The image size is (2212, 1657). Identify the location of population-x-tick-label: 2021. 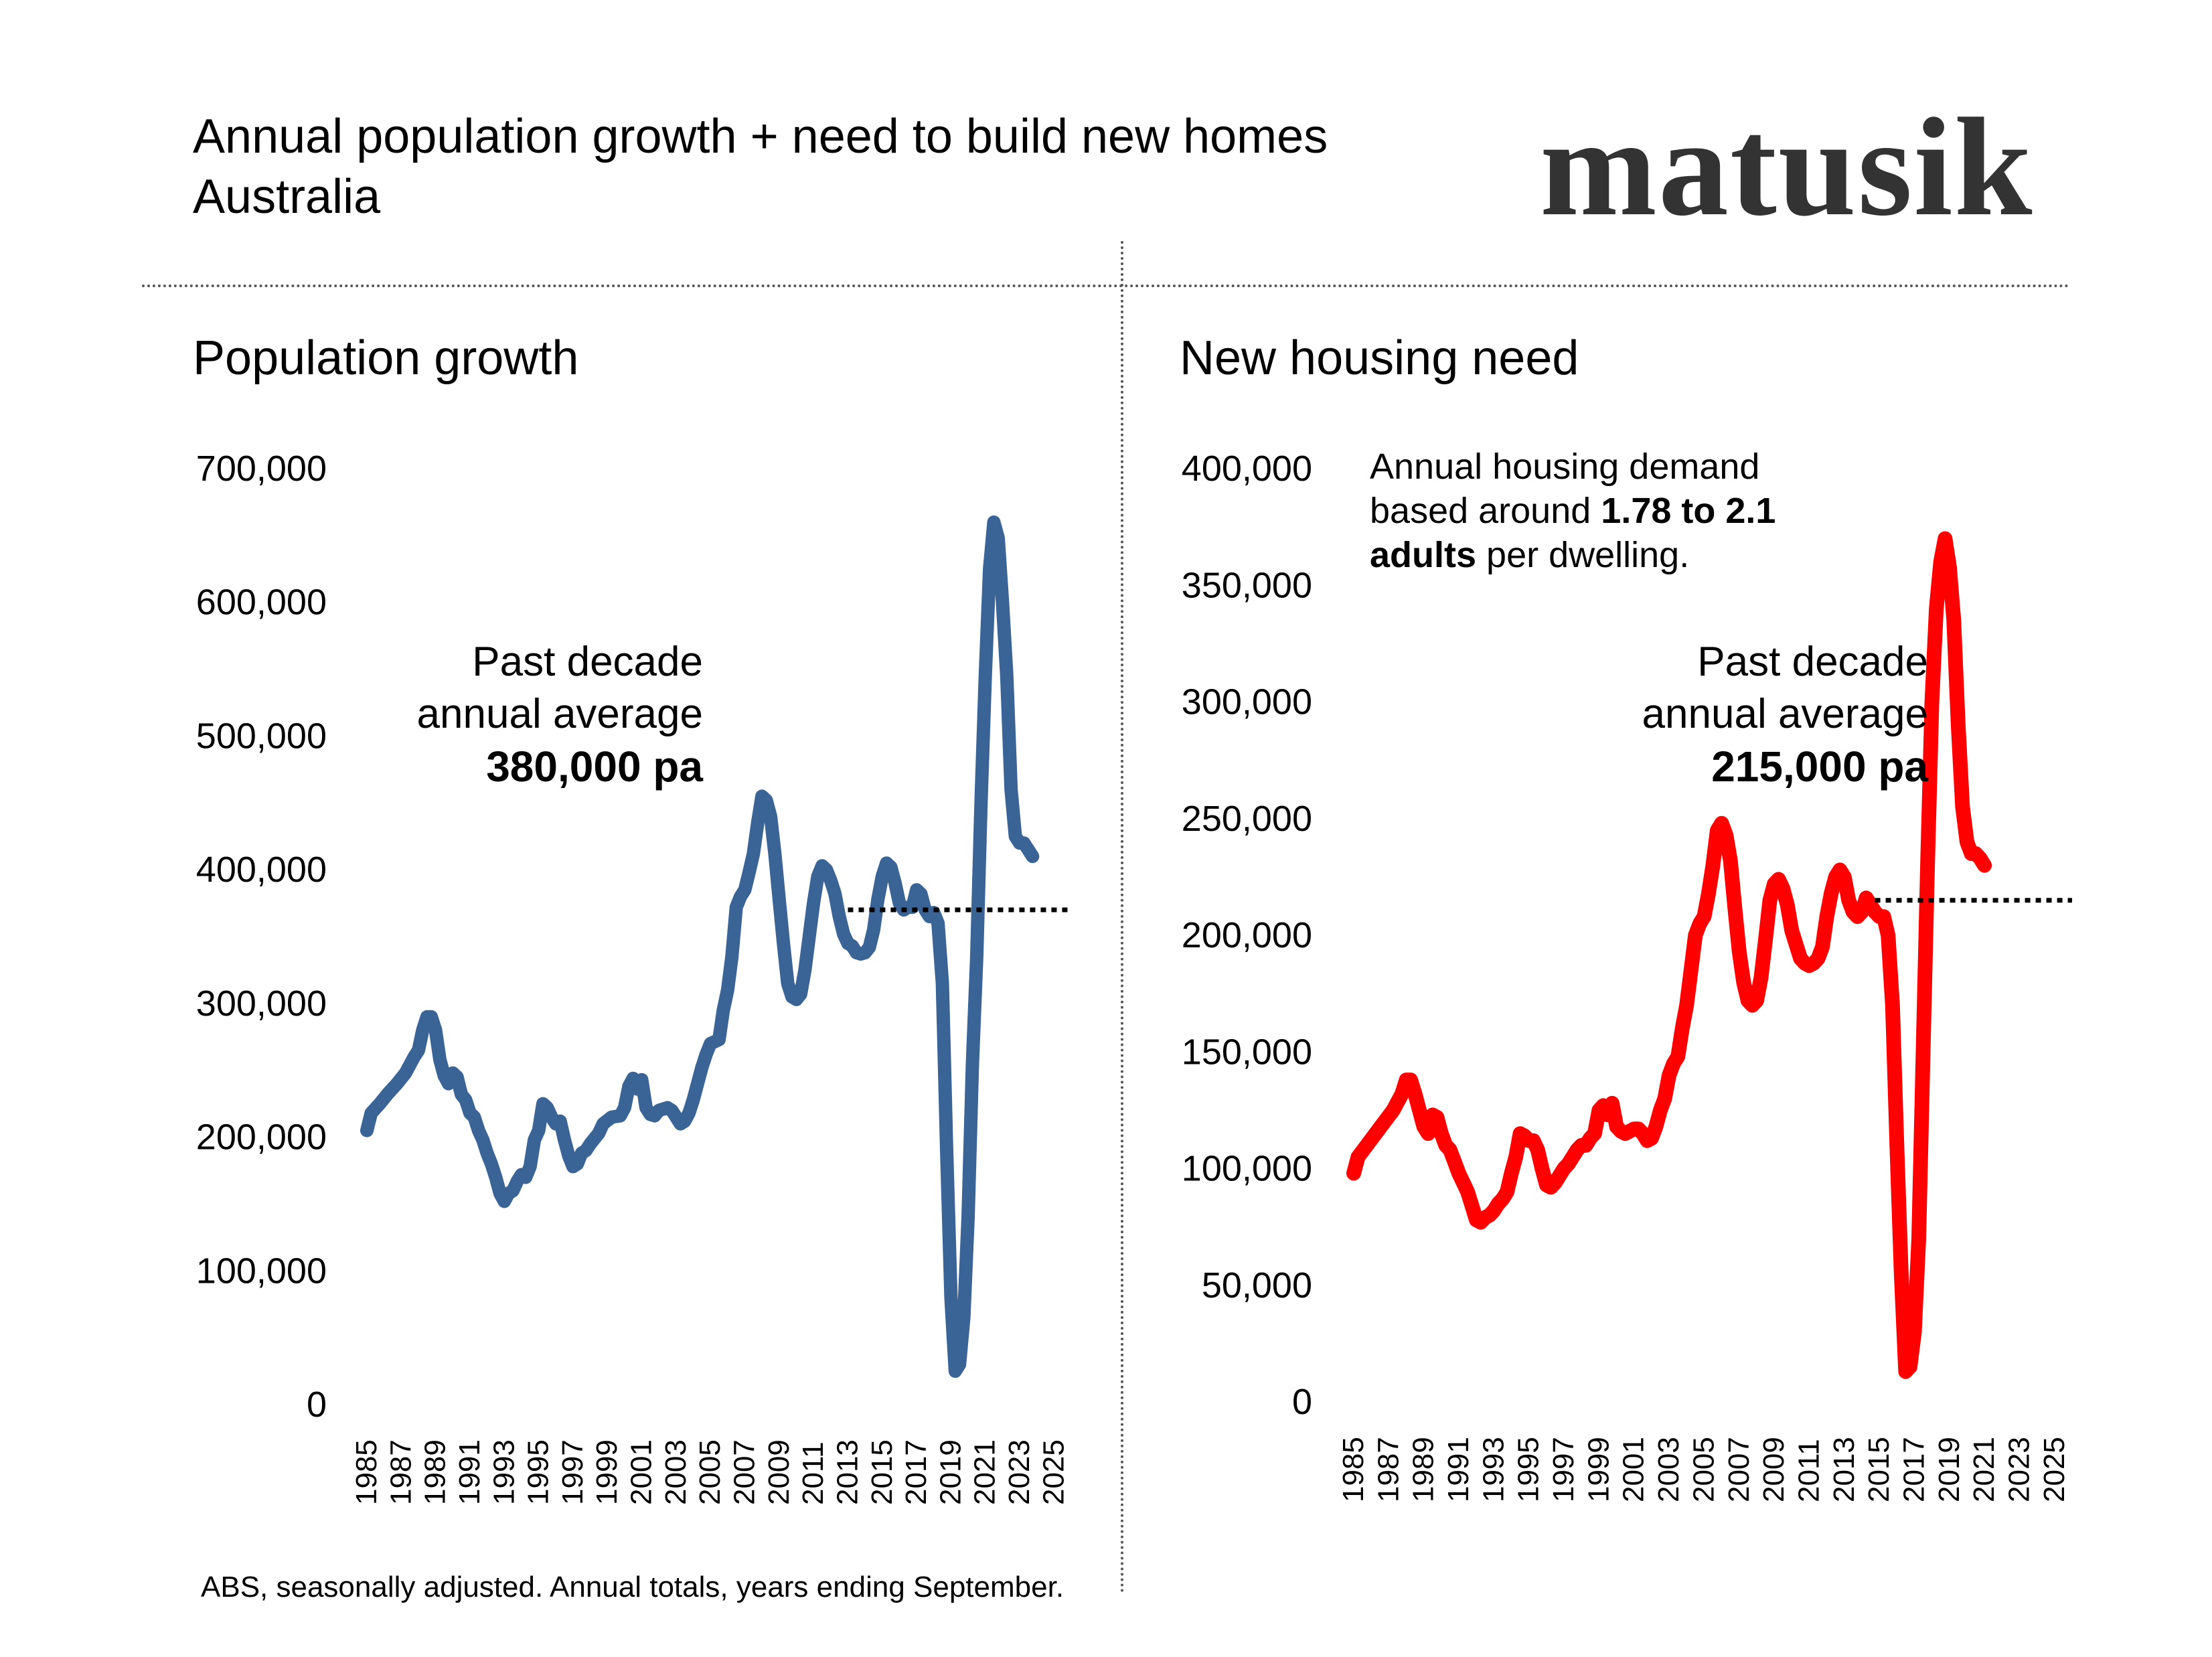
(985, 1472).